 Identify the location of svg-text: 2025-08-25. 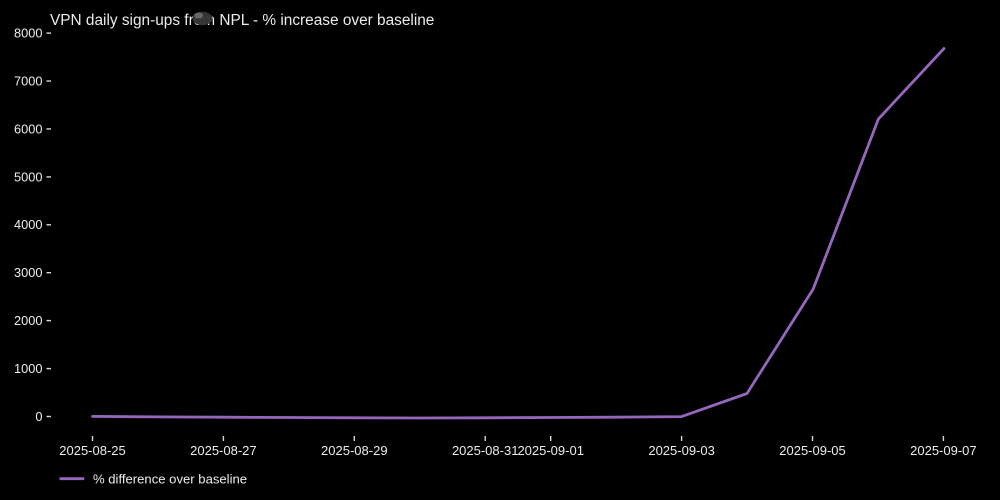
(92, 450).